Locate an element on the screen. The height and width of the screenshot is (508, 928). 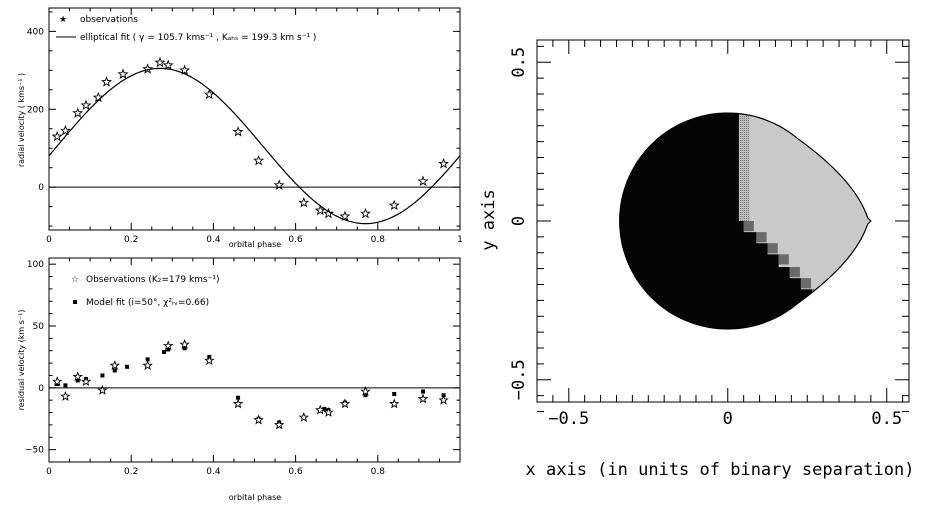
shadow-step is located at coordinates (775, 309).